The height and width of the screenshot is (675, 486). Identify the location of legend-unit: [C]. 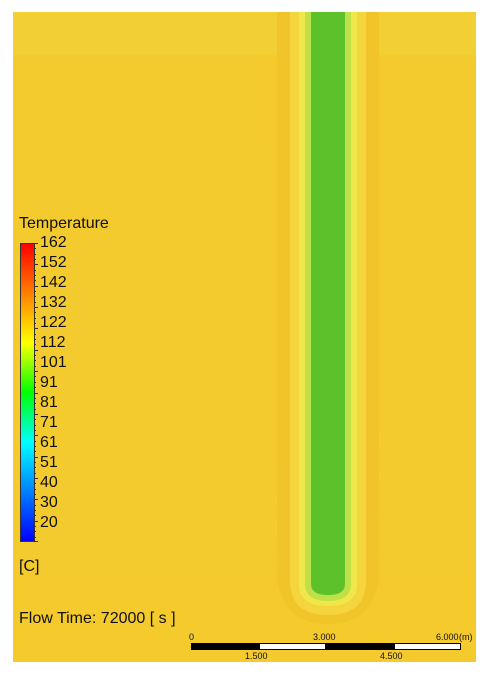
(29, 566).